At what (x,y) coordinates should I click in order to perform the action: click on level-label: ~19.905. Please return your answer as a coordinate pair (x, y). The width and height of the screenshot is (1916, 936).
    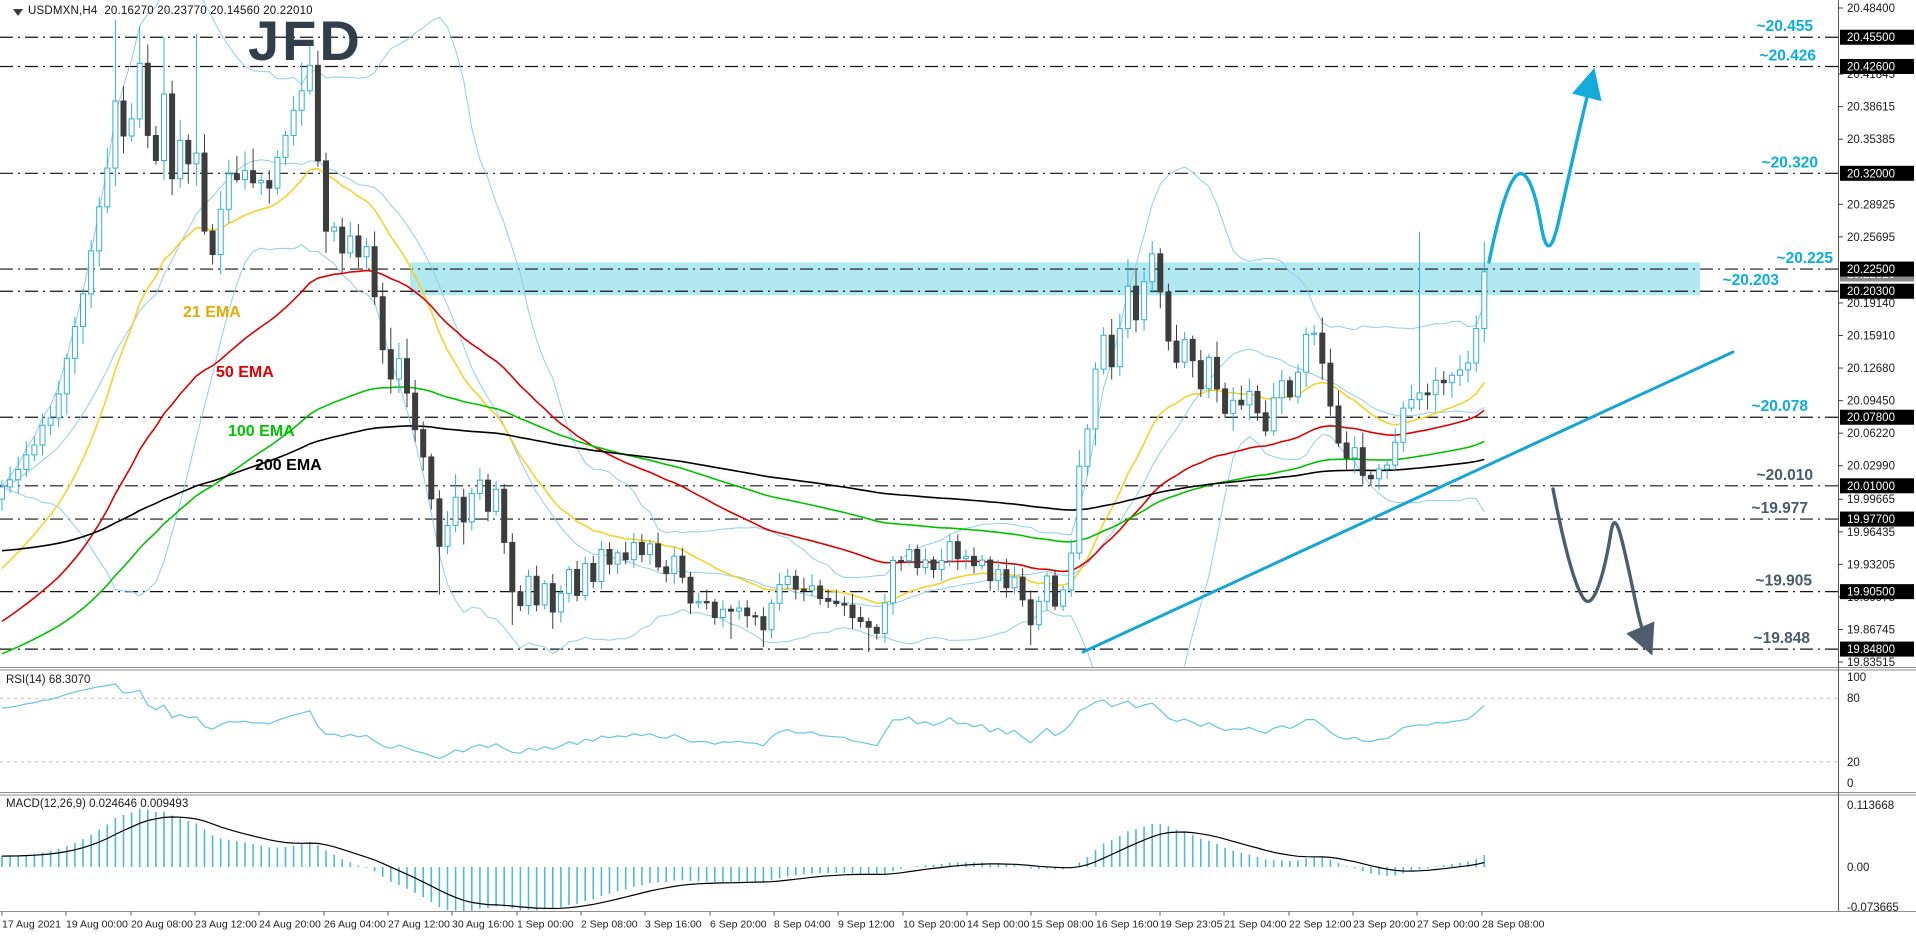
    Looking at the image, I should click on (1784, 581).